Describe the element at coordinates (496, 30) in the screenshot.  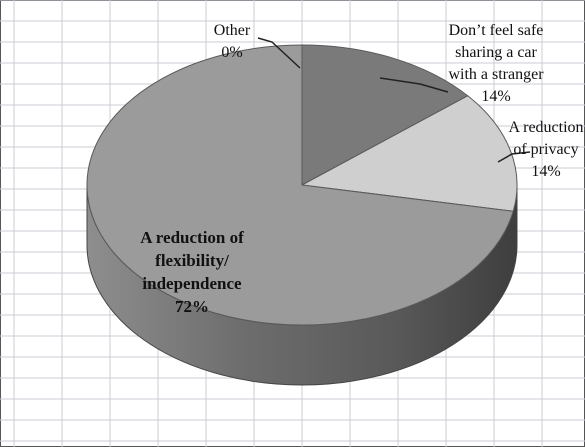
I see `slice-label-line: Don’t feel safe` at that location.